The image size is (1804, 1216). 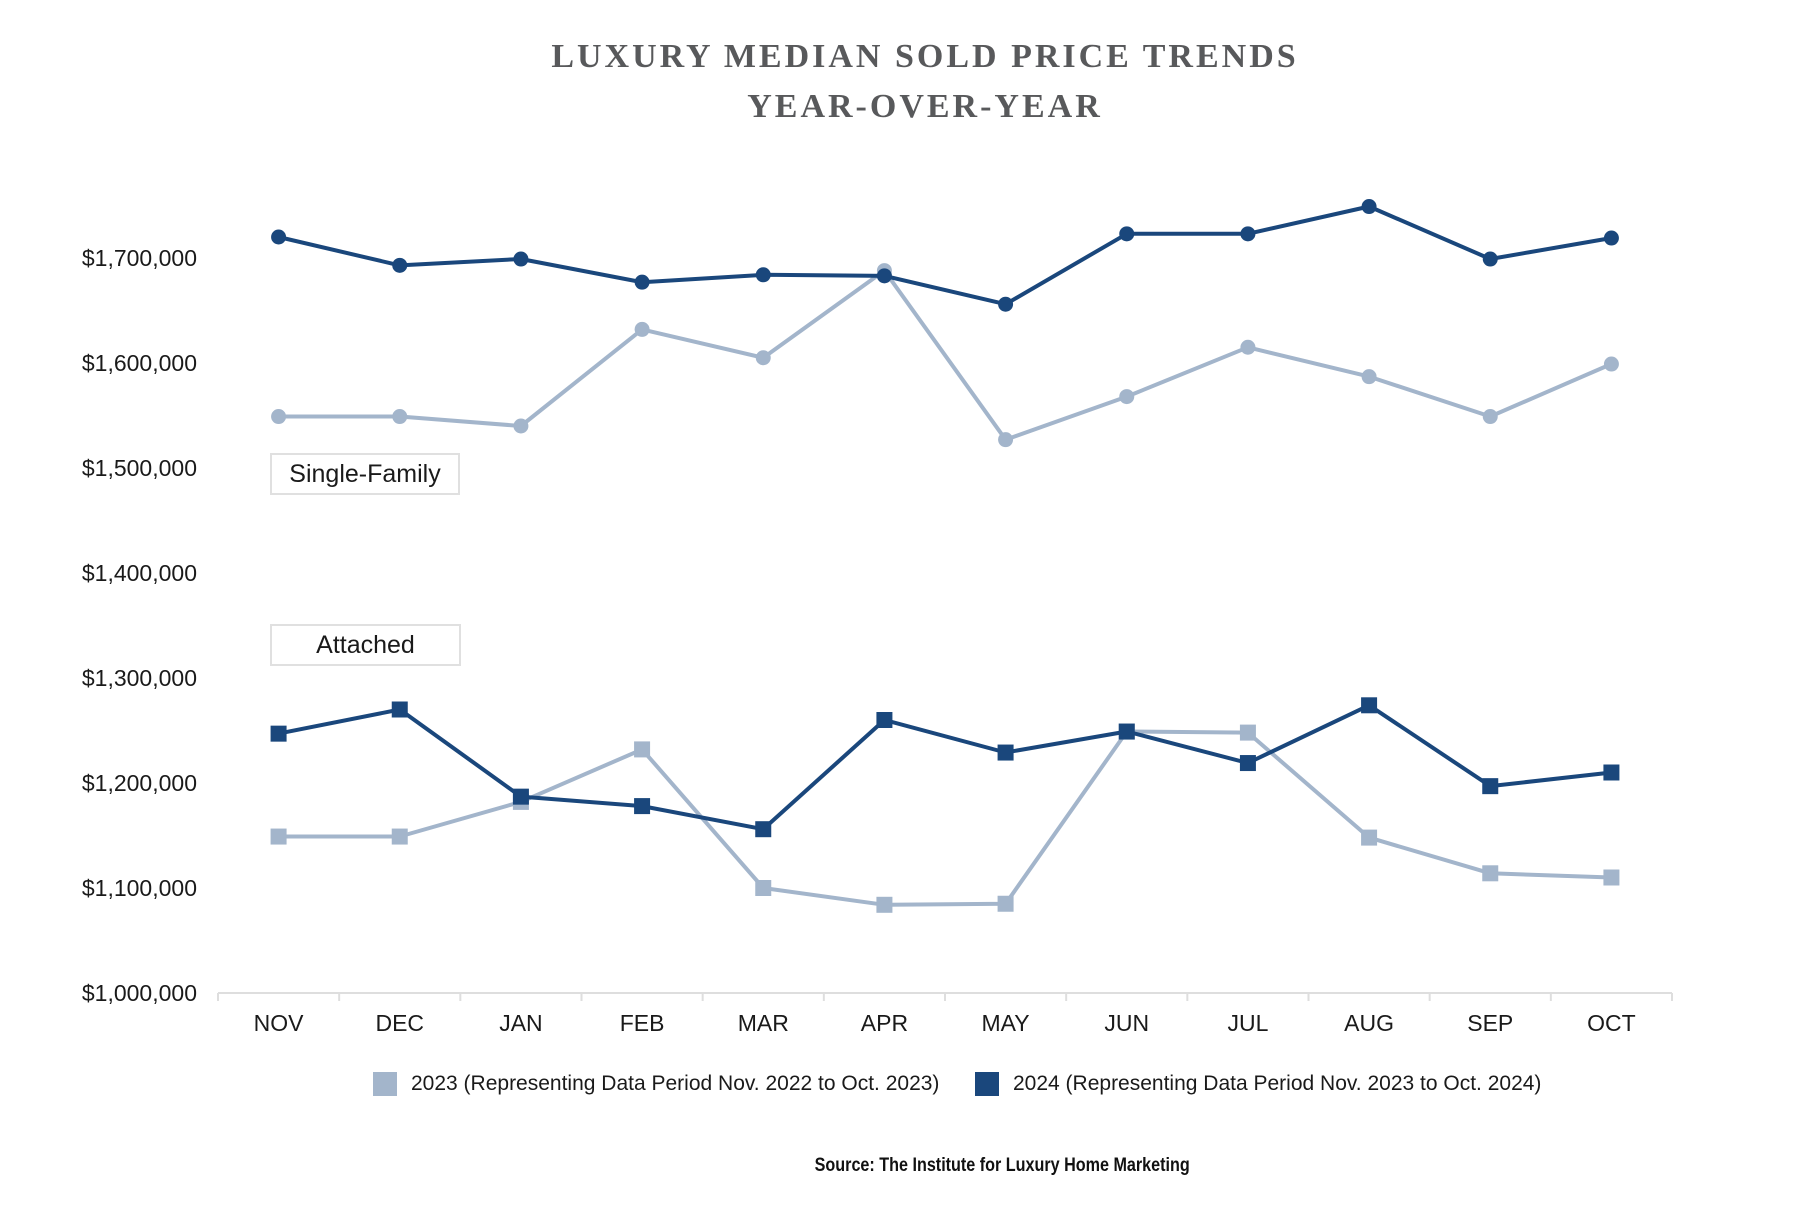 I want to click on x-tick-label: JAN, so click(x=520, y=1023).